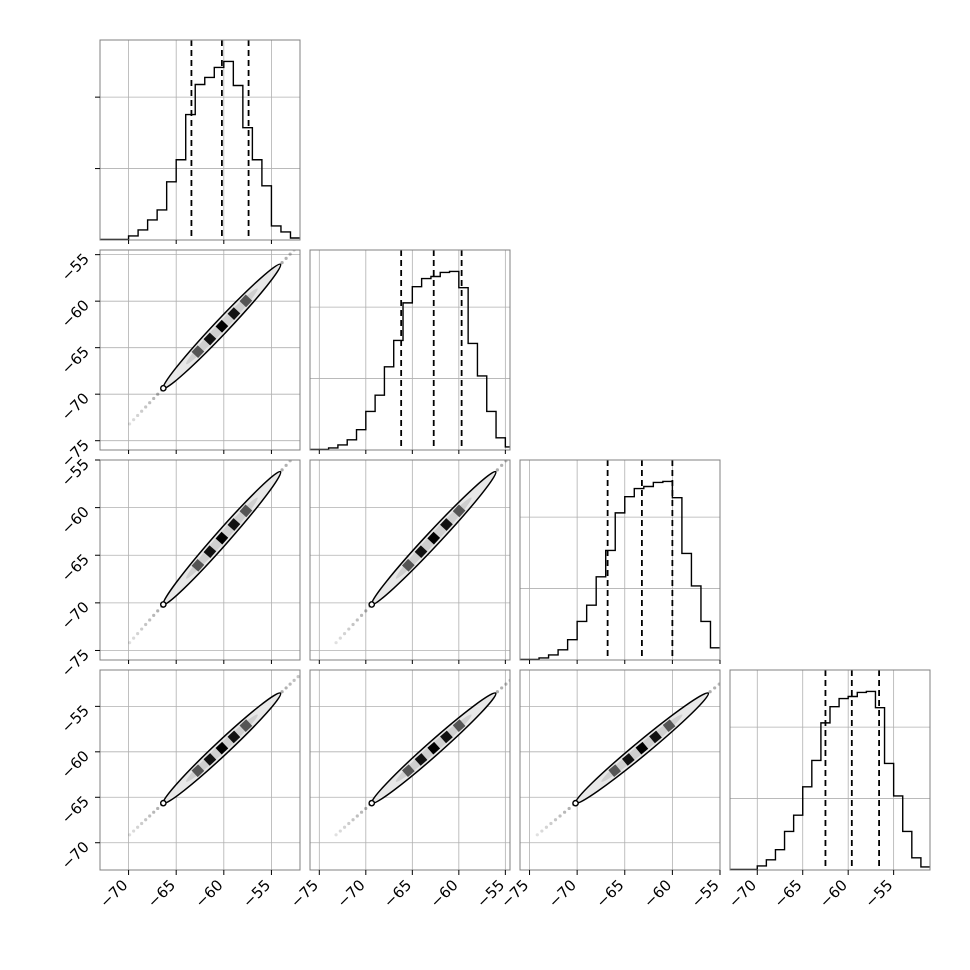 The height and width of the screenshot is (970, 970). I want to click on y-tick-label: −60, so click(75, 764).